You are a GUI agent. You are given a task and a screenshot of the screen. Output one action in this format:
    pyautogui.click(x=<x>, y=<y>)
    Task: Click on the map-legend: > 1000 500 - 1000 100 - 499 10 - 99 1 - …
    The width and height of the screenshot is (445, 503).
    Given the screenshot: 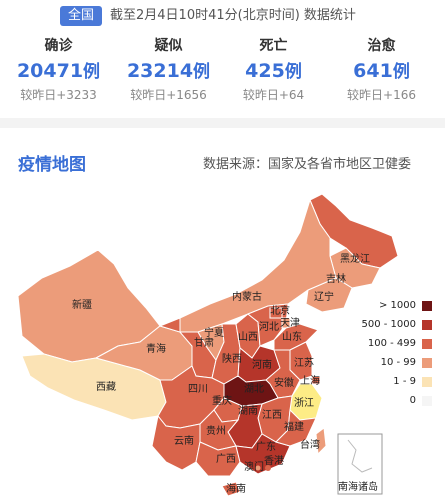 What is the action you would take?
    pyautogui.click(x=392, y=353)
    